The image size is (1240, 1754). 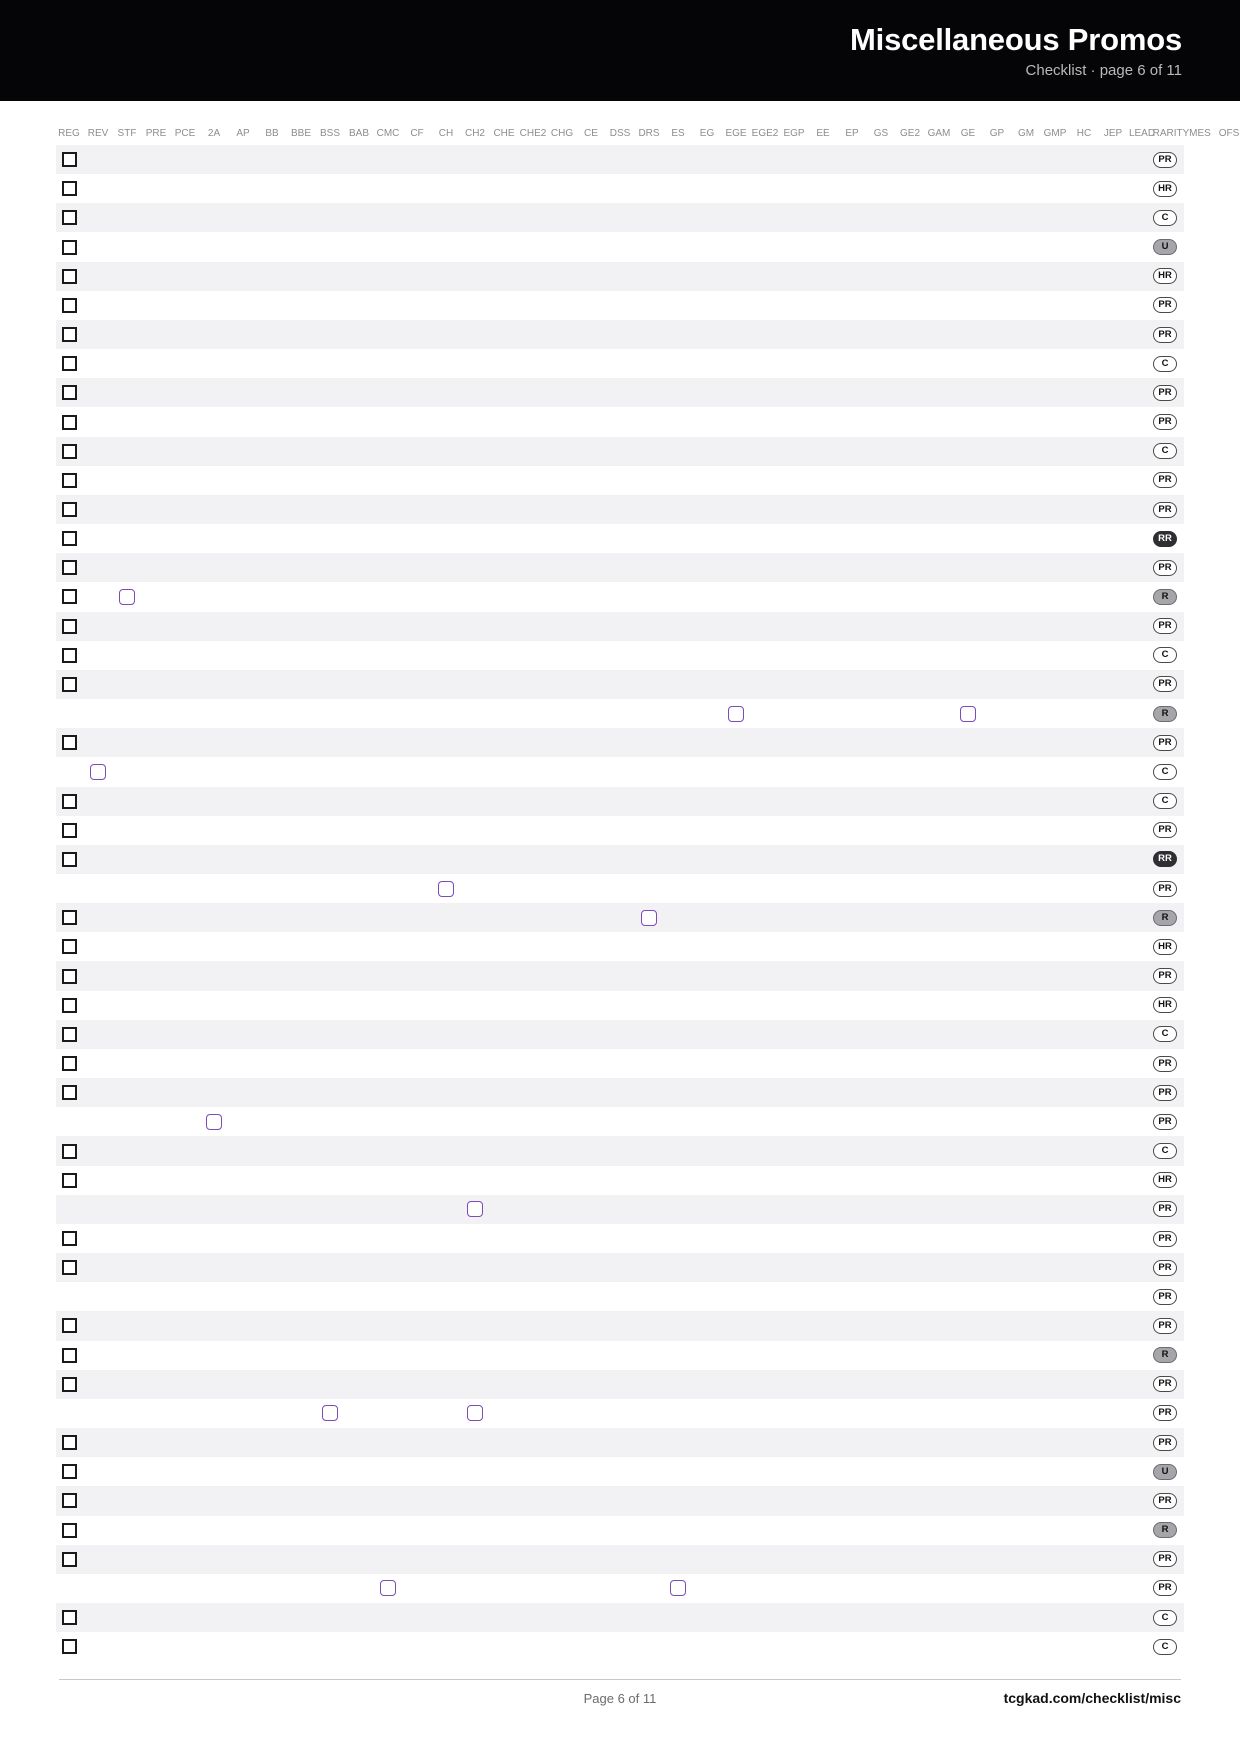 What do you see at coordinates (359, 133) in the screenshot?
I see `column-header-bab: BAB` at bounding box center [359, 133].